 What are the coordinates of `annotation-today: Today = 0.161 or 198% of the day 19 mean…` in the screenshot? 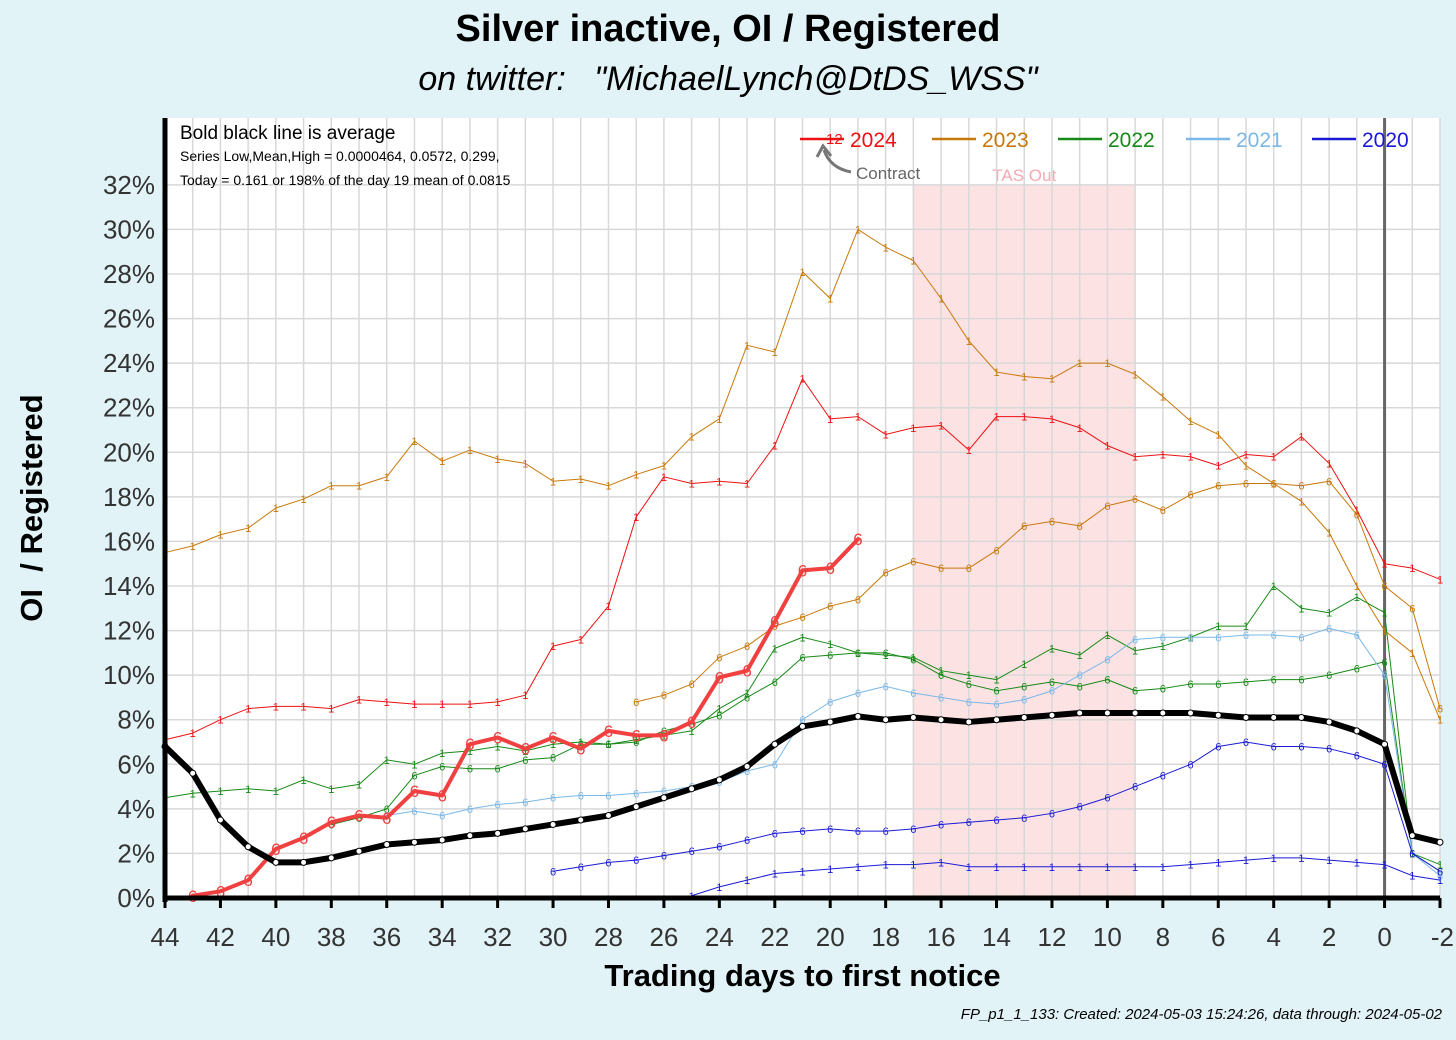 It's located at (345, 180).